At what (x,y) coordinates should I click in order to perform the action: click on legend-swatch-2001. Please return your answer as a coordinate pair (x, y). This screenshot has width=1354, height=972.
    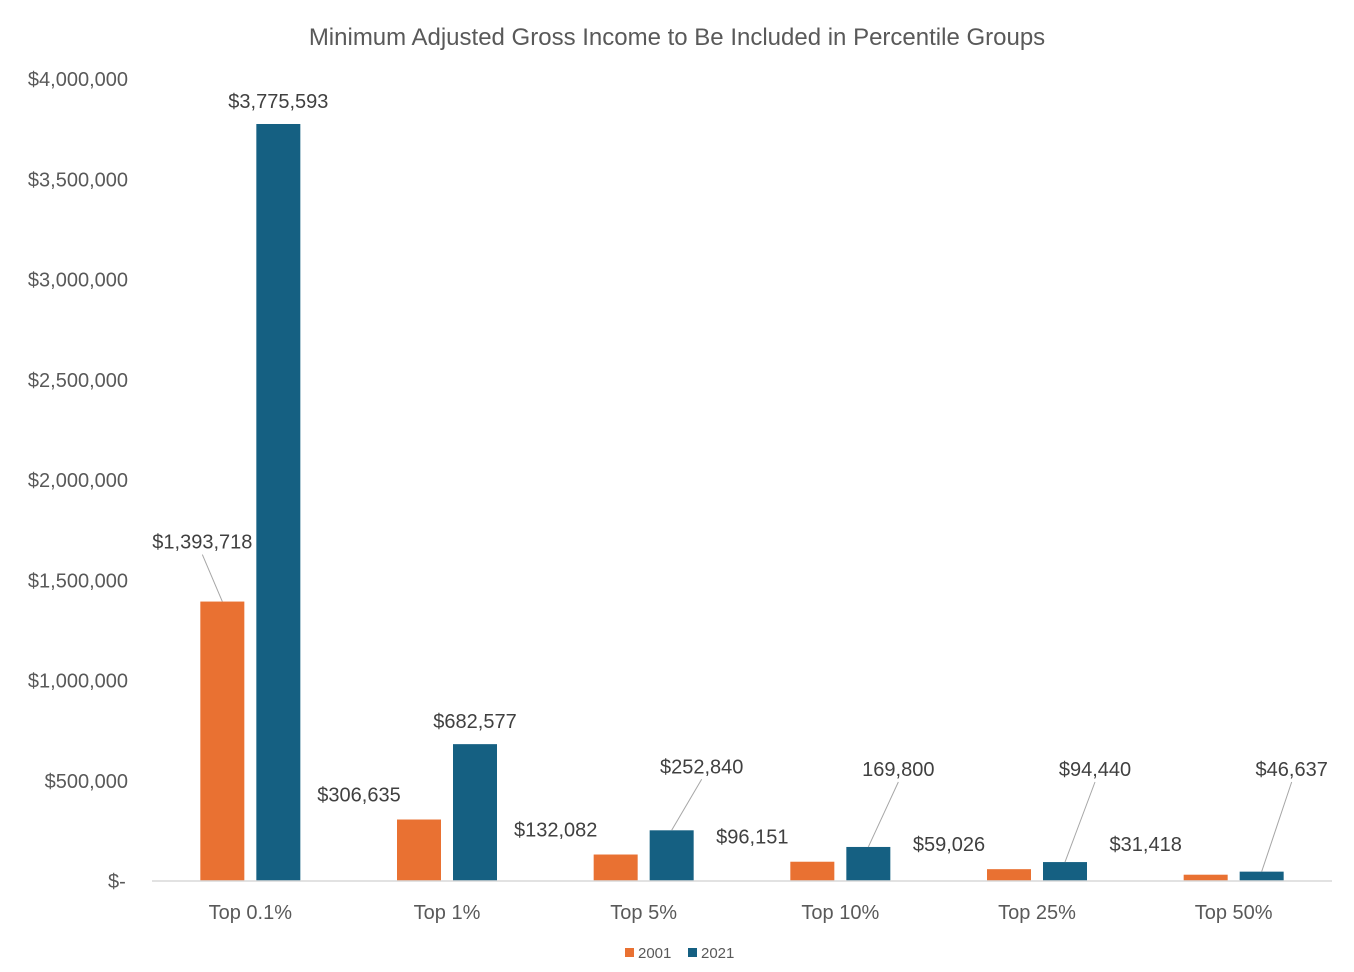
    Looking at the image, I should click on (629, 952).